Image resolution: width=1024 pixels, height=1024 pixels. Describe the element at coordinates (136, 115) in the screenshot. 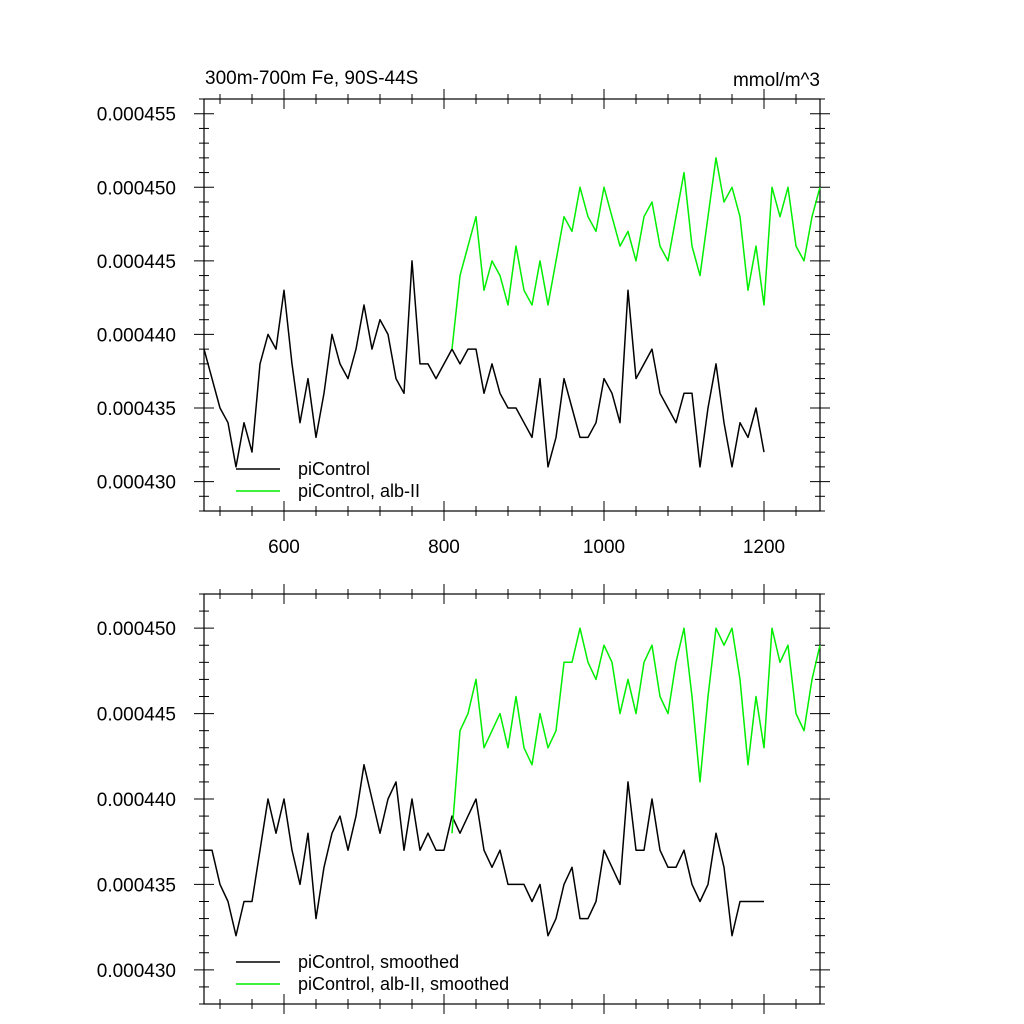

I see `y-tick-label: 0.000455` at that location.